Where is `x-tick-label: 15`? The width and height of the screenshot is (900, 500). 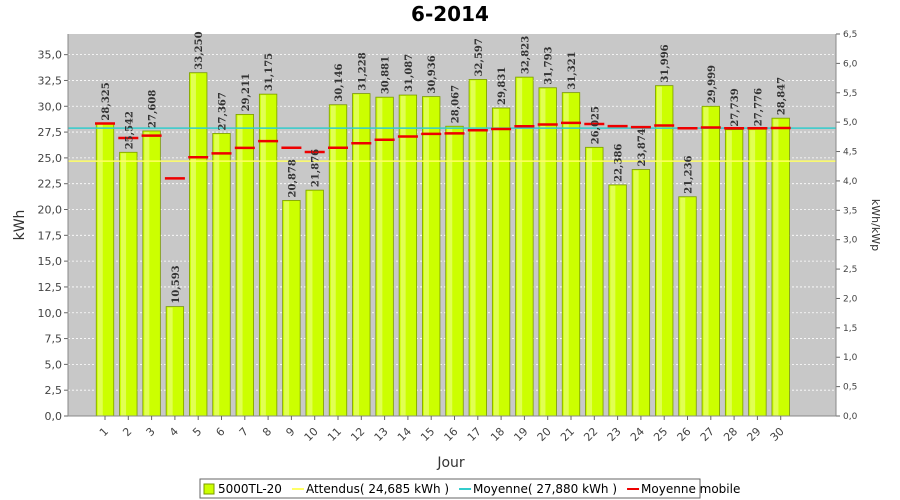
x-tick-label: 15 is located at coordinates (427, 434).